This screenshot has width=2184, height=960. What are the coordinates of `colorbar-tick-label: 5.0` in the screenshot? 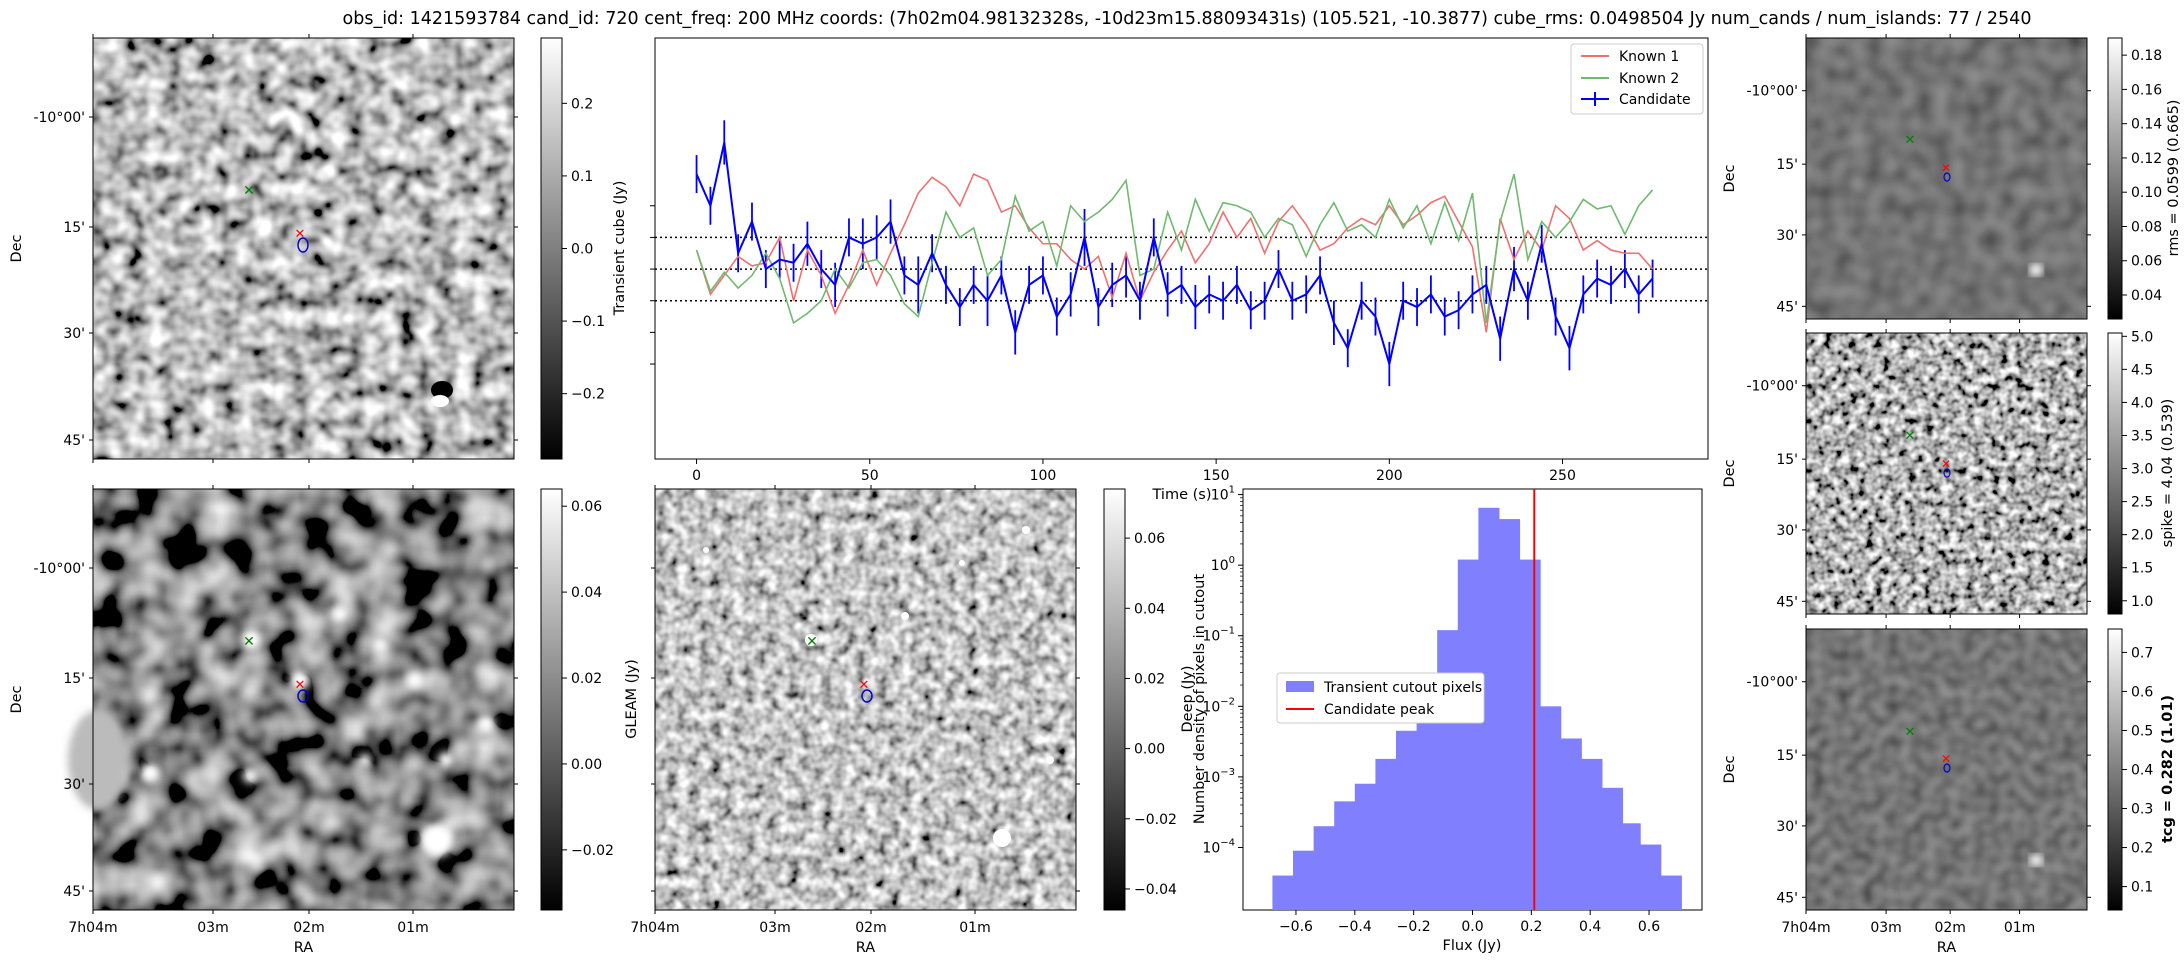 It's located at (2142, 337).